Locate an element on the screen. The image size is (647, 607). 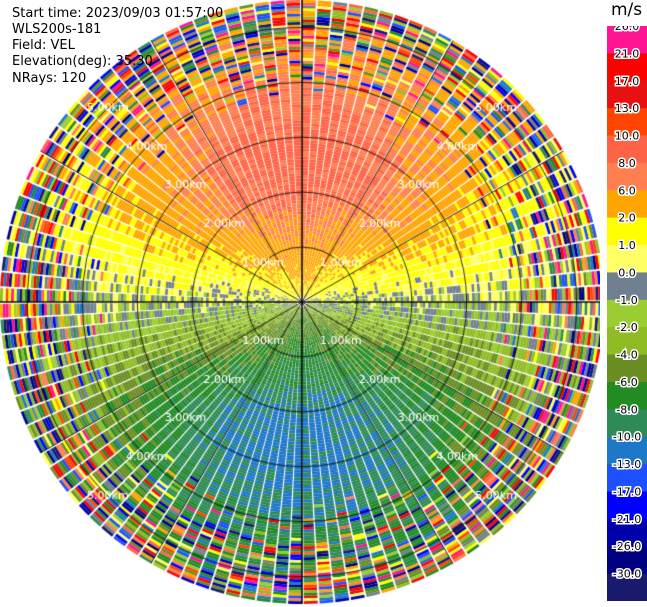
colorbar-tick-label: 21.0 is located at coordinates (627, 53).